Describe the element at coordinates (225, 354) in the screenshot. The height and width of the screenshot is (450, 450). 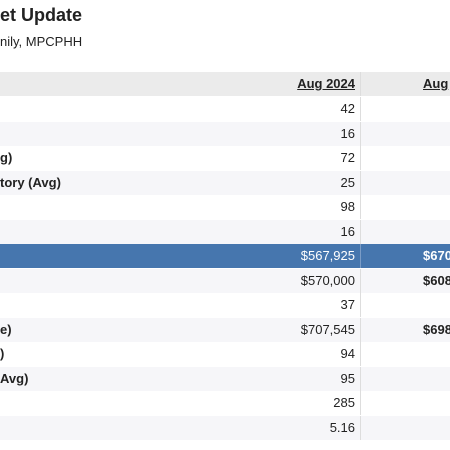
I see `table-row: ) 94` at that location.